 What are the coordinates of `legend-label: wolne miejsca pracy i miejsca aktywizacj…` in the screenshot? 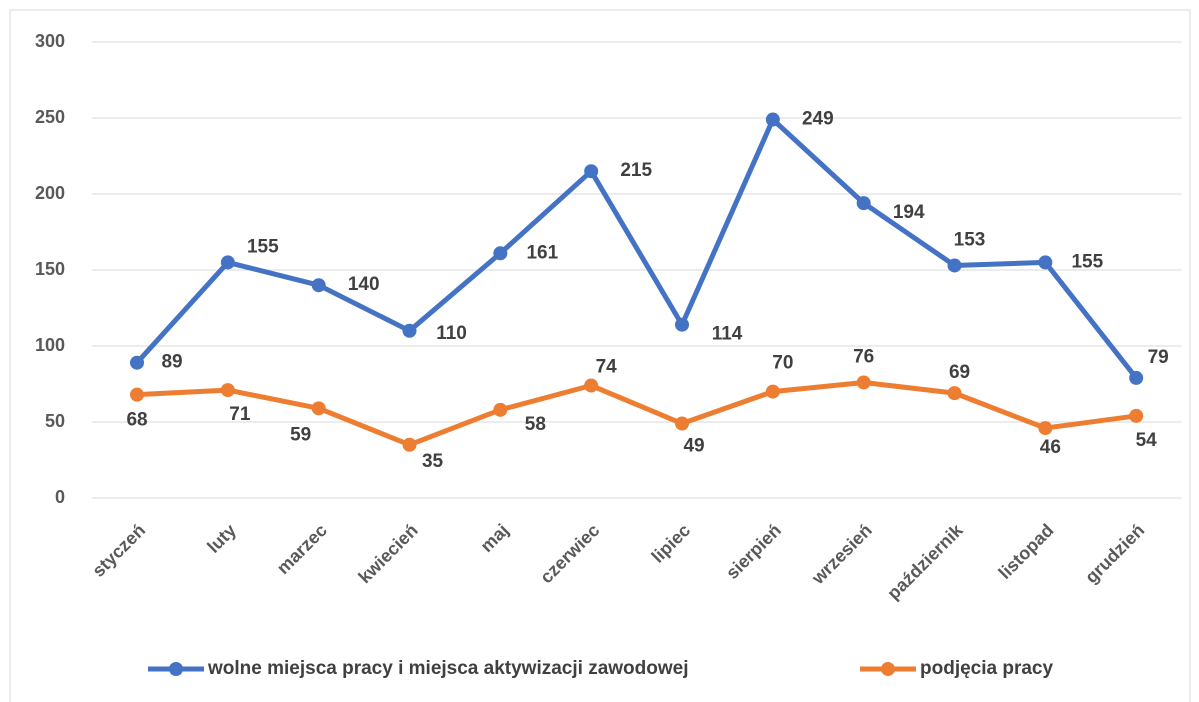 It's located at (448, 668).